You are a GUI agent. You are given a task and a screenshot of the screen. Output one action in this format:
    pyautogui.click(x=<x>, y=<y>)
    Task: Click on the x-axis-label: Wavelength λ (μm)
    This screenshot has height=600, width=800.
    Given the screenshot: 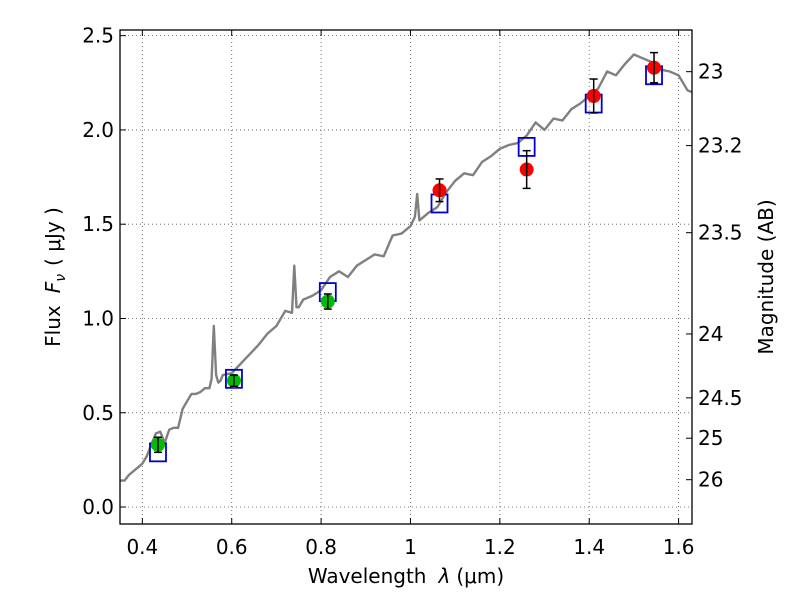 What is the action you would take?
    pyautogui.click(x=406, y=576)
    